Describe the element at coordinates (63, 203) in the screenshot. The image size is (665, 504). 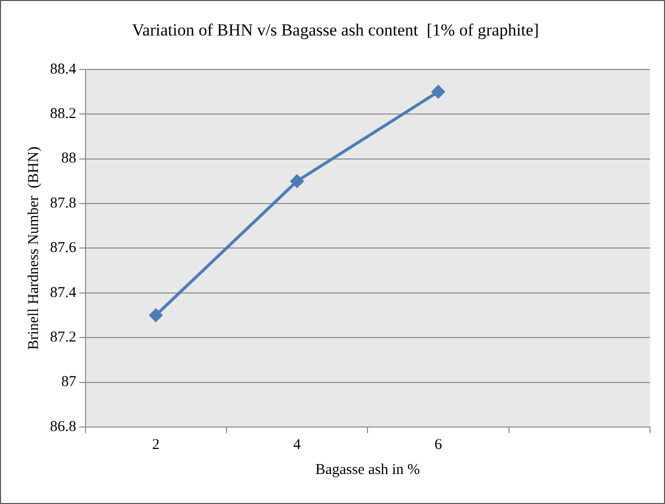
I see `y-tick-label: 87.8` at that location.